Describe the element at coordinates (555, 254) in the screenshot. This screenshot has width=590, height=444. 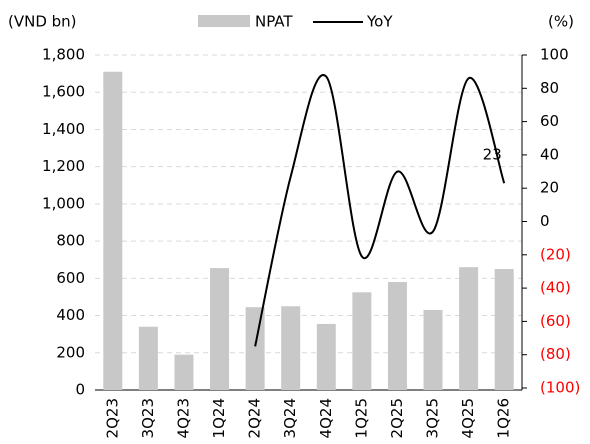
I see `y2-tick-label: (20)` at that location.